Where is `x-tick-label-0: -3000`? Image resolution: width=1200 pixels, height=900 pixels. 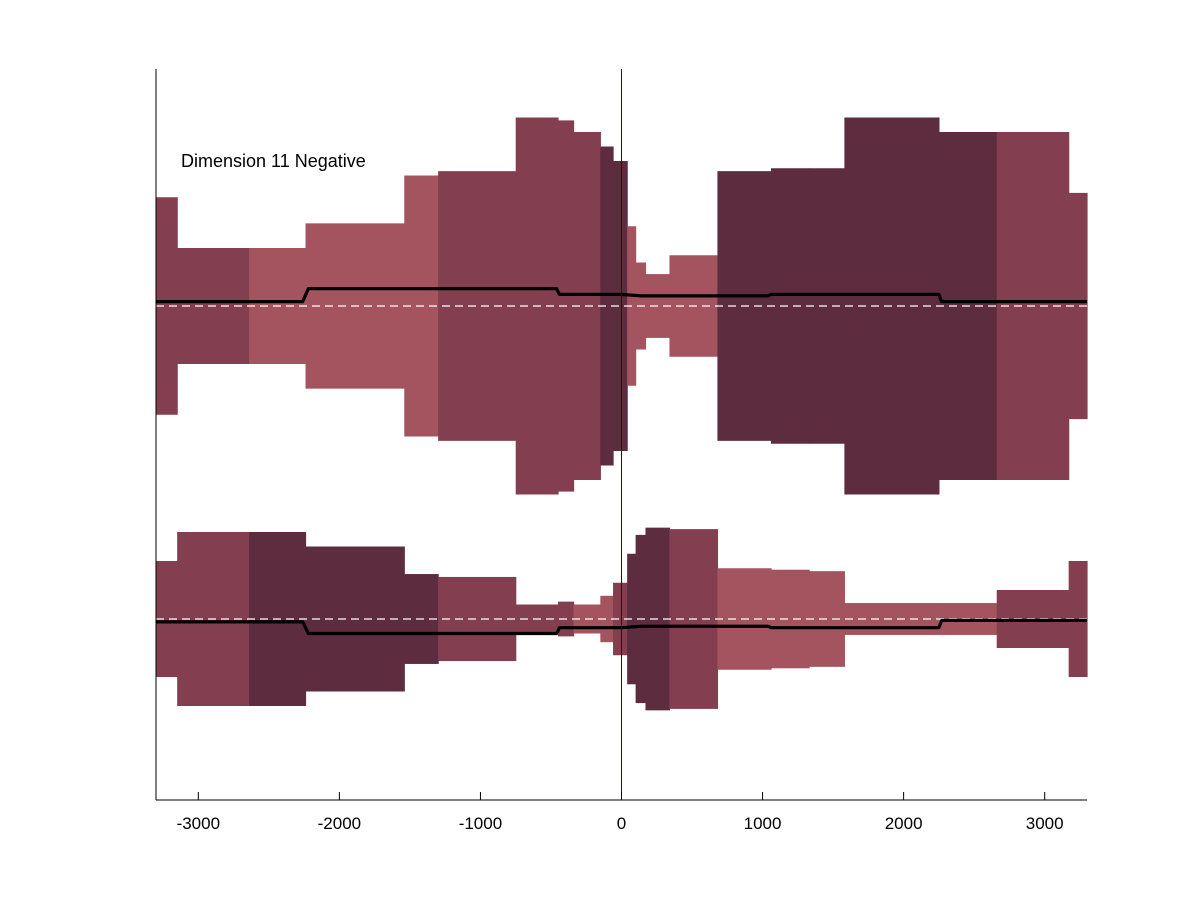
x-tick-label-0: -3000 is located at coordinates (198, 823).